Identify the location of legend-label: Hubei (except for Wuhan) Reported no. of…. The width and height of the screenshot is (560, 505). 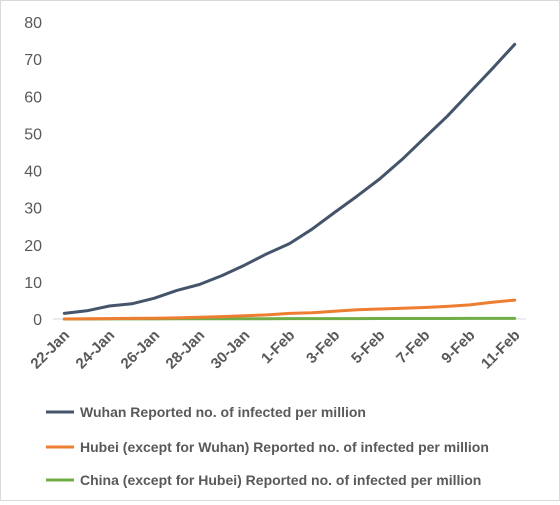
(284, 447).